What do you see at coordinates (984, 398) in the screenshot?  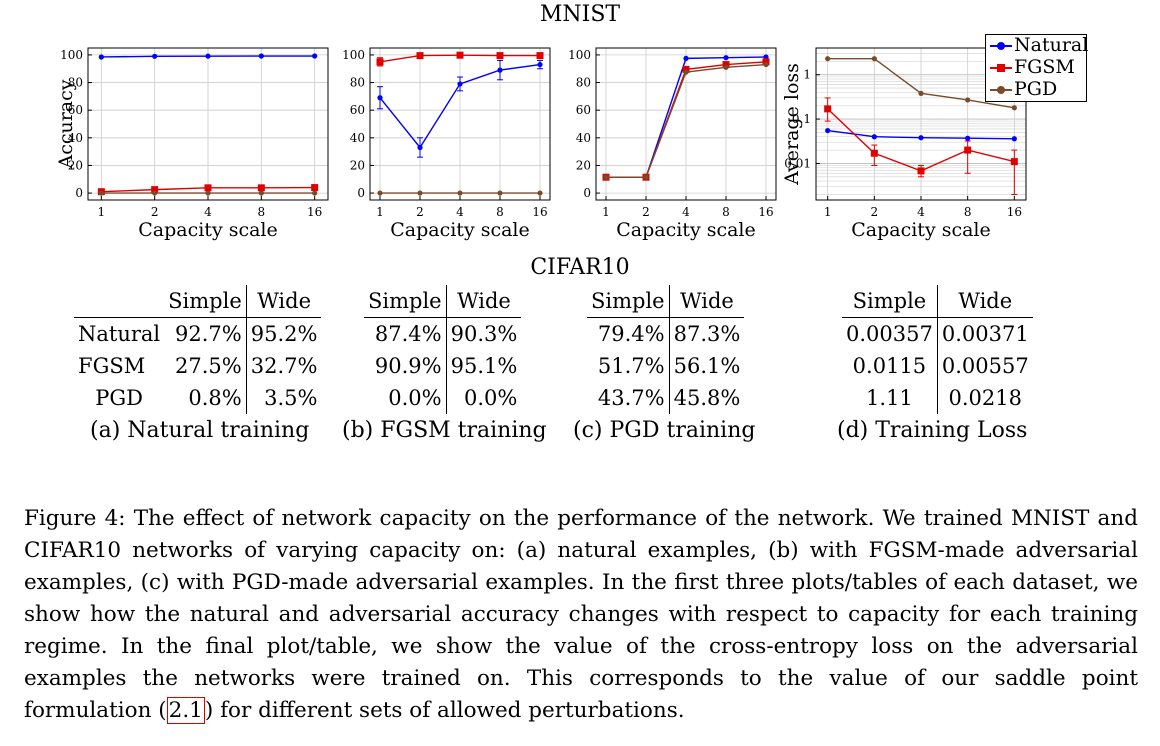 I see `cell-wide: 0.0218` at bounding box center [984, 398].